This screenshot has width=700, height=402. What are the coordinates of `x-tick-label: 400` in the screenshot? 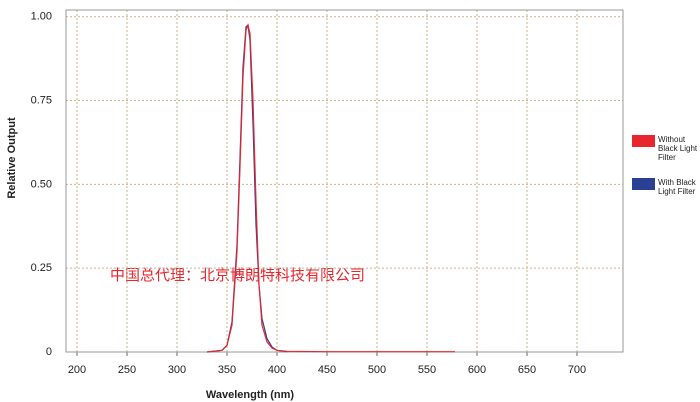 It's located at (277, 370).